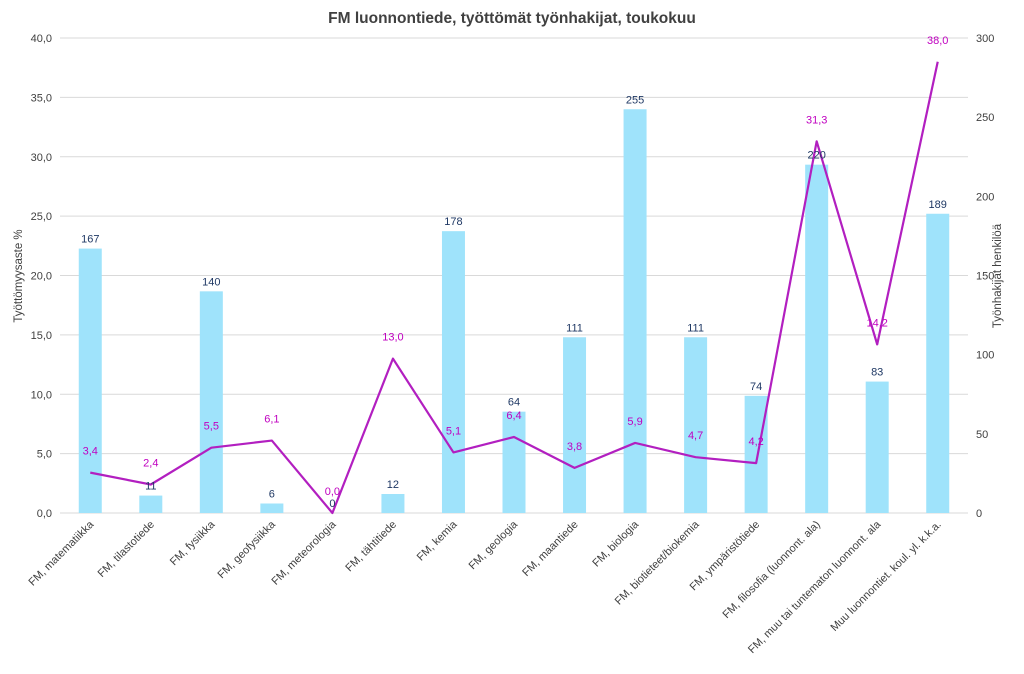 Image resolution: width=1024 pixels, height=674 pixels. Describe the element at coordinates (453, 431) in the screenshot. I see `line-value-label: 5,1` at that location.